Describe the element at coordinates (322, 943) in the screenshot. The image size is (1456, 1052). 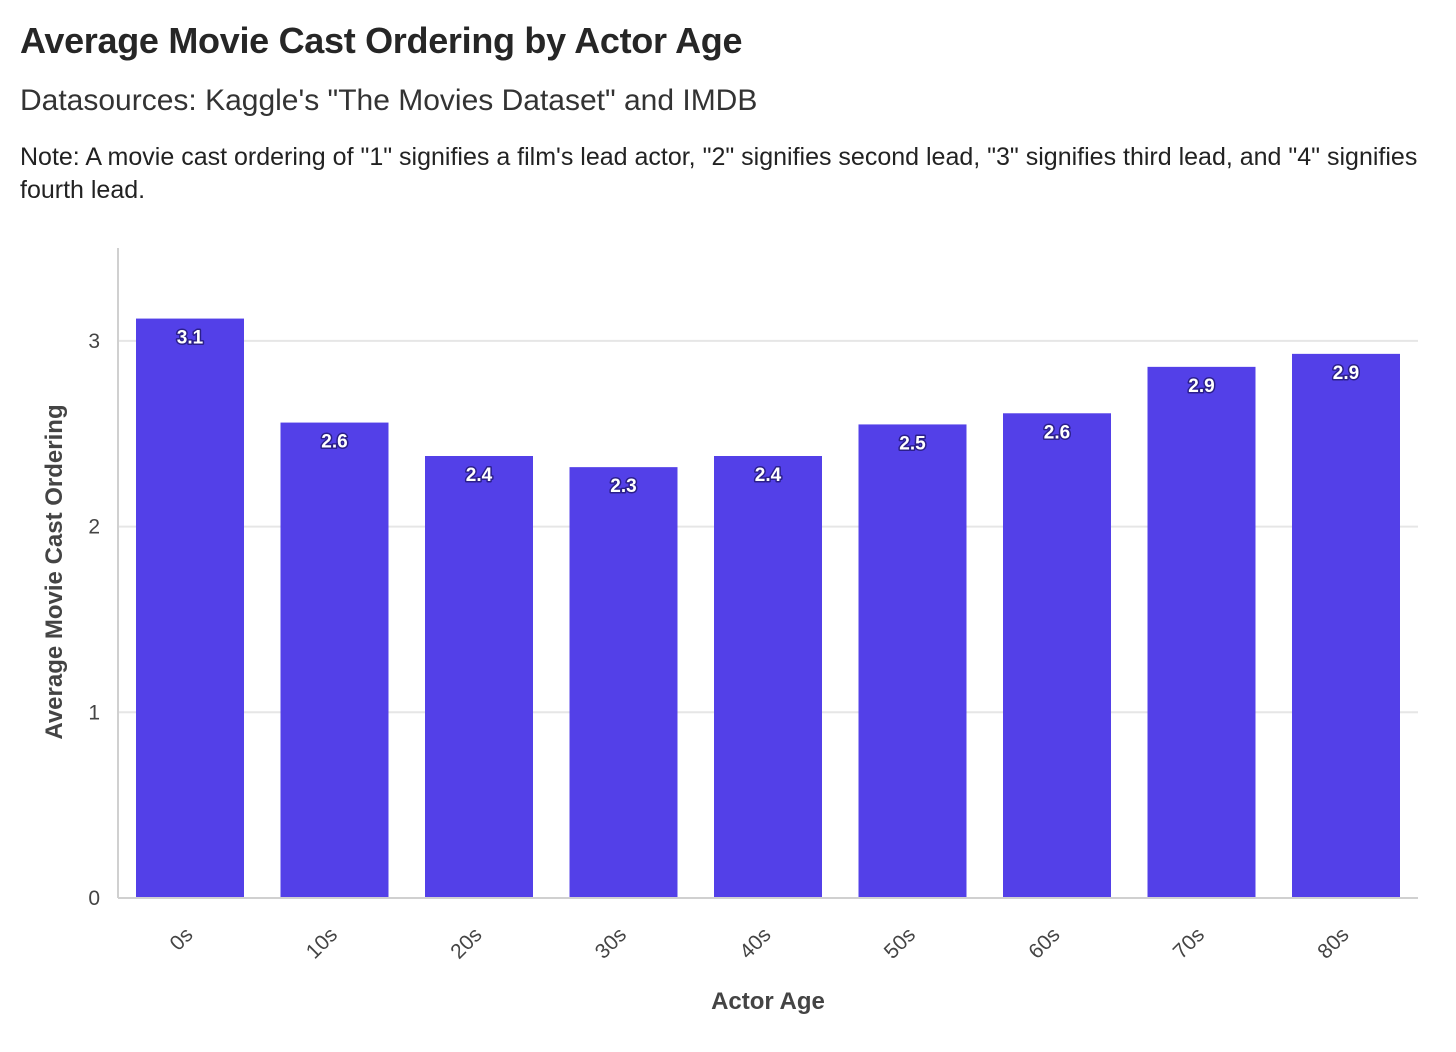
I see `x-tick-label: 10s` at that location.